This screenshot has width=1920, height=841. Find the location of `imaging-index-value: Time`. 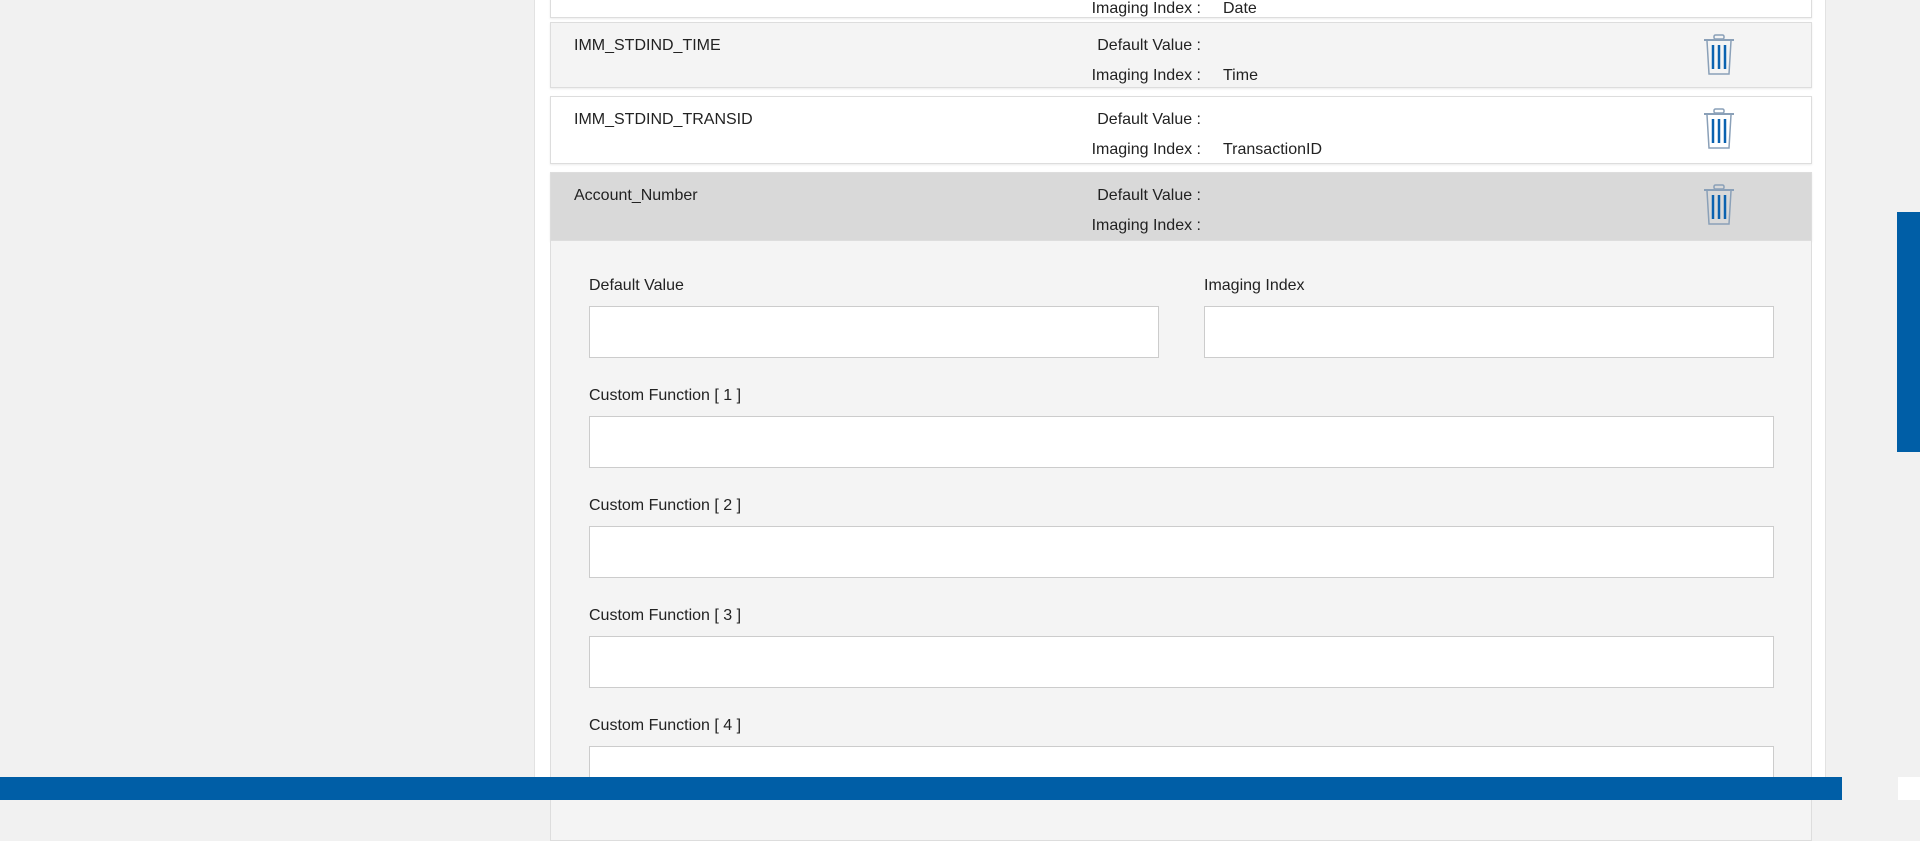

imaging-index-value: Time is located at coordinates (1240, 75).